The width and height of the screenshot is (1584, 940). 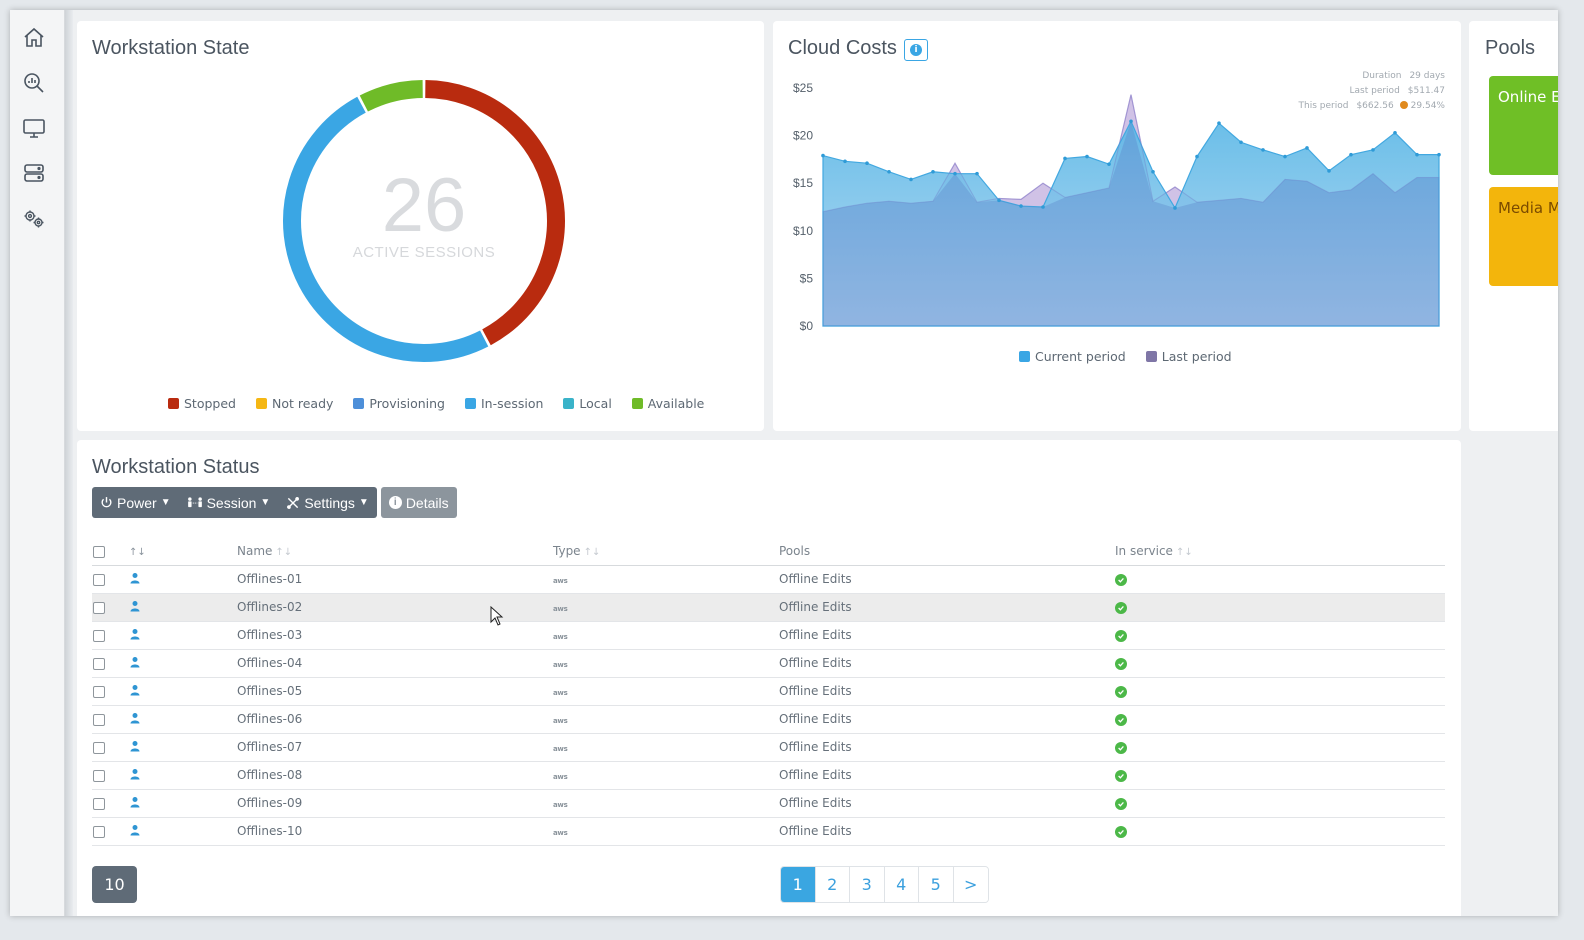 What do you see at coordinates (395, 579) in the screenshot?
I see `name-cell: Offlines-01` at bounding box center [395, 579].